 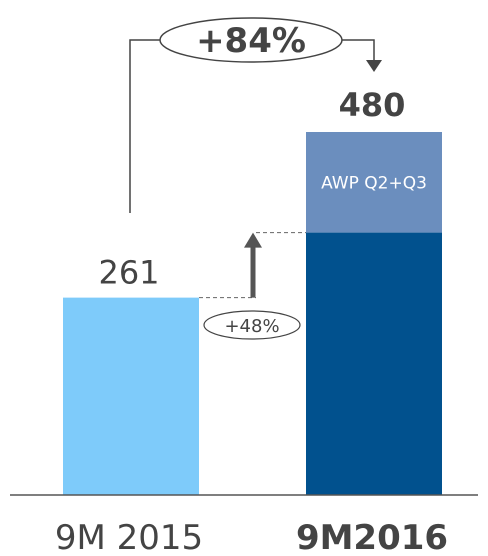 What do you see at coordinates (372, 537) in the screenshot?
I see `x-tick-label-9m2016: 9M2016` at bounding box center [372, 537].